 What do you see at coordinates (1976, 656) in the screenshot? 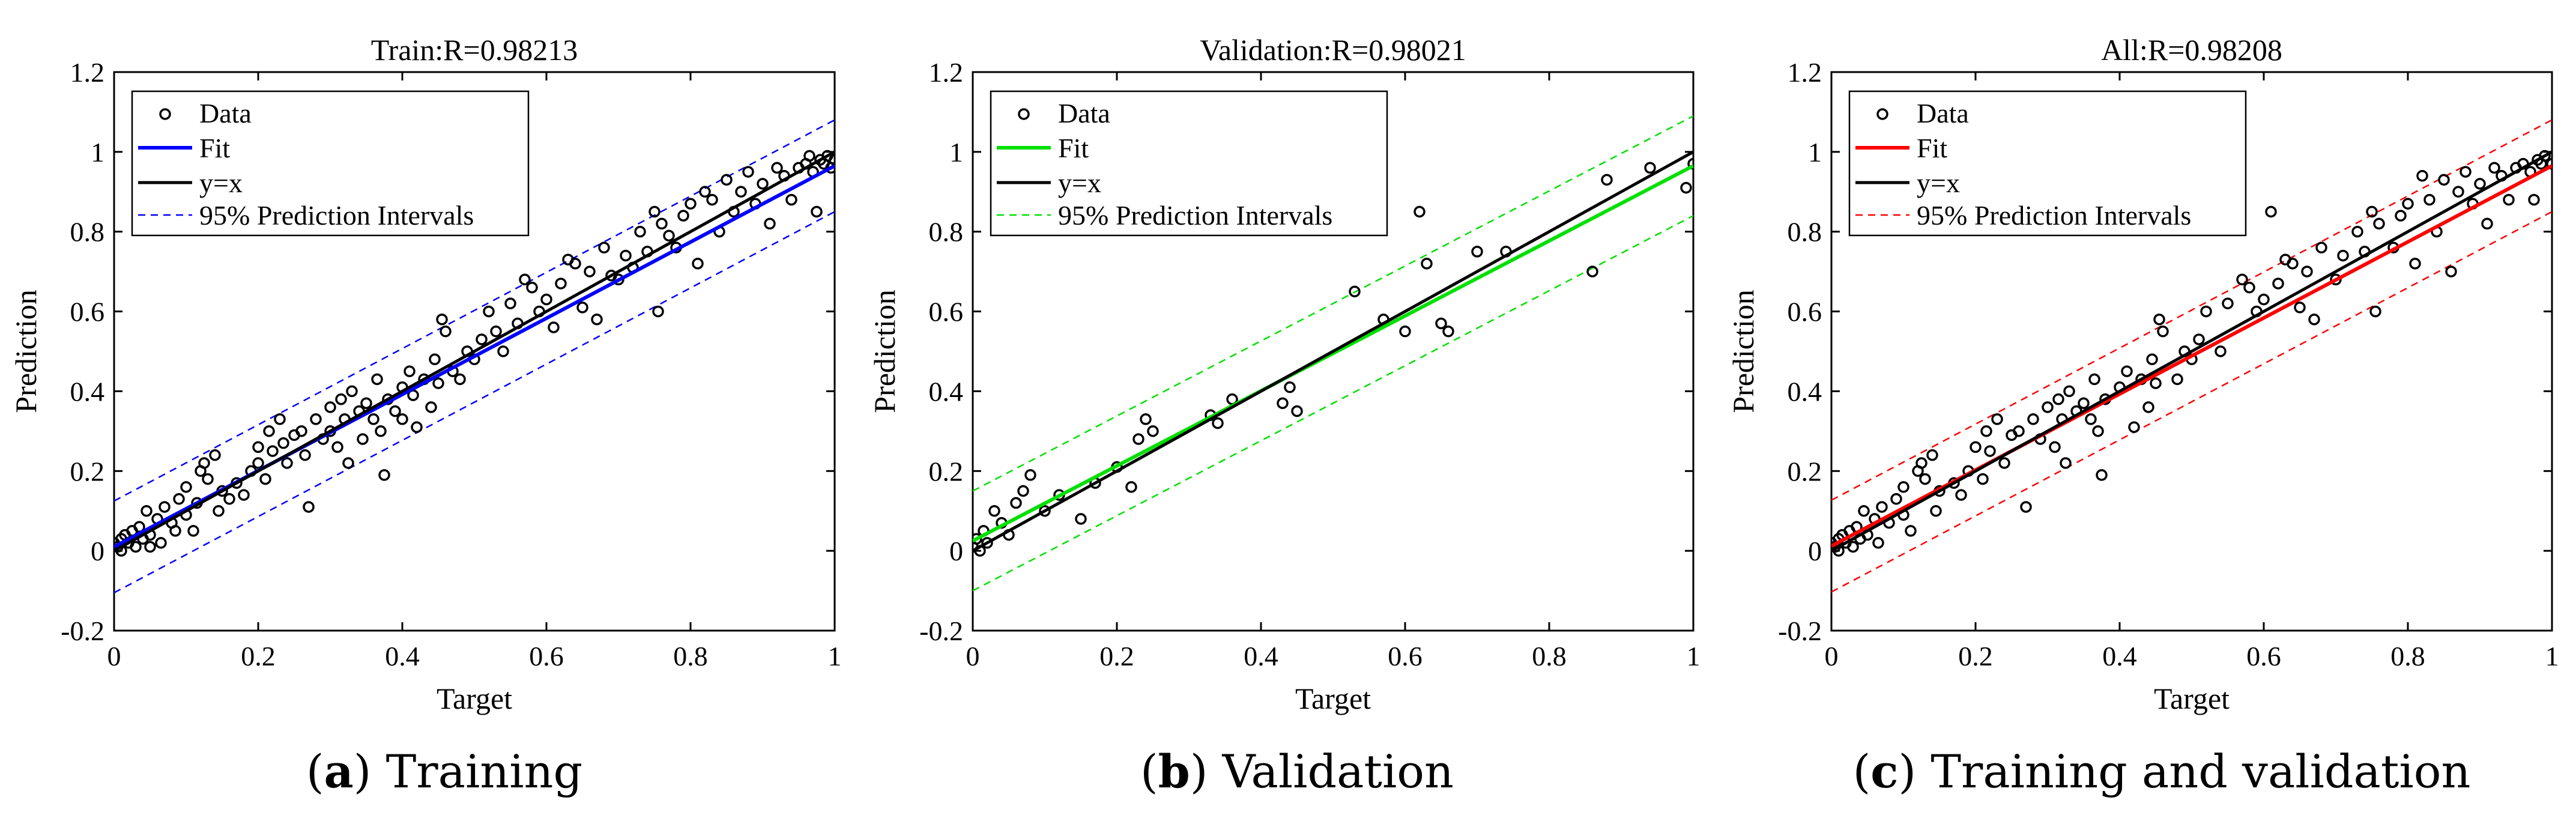
I see `x-tick-label: 0.2` at bounding box center [1976, 656].